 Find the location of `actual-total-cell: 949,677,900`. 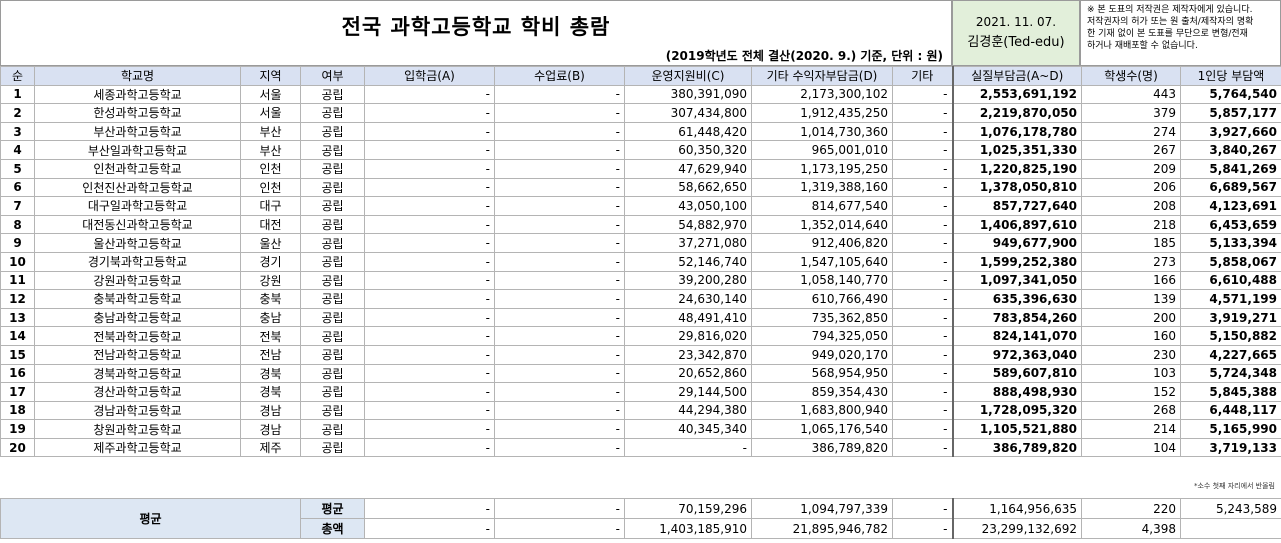

actual-total-cell: 949,677,900 is located at coordinates (1016, 243).